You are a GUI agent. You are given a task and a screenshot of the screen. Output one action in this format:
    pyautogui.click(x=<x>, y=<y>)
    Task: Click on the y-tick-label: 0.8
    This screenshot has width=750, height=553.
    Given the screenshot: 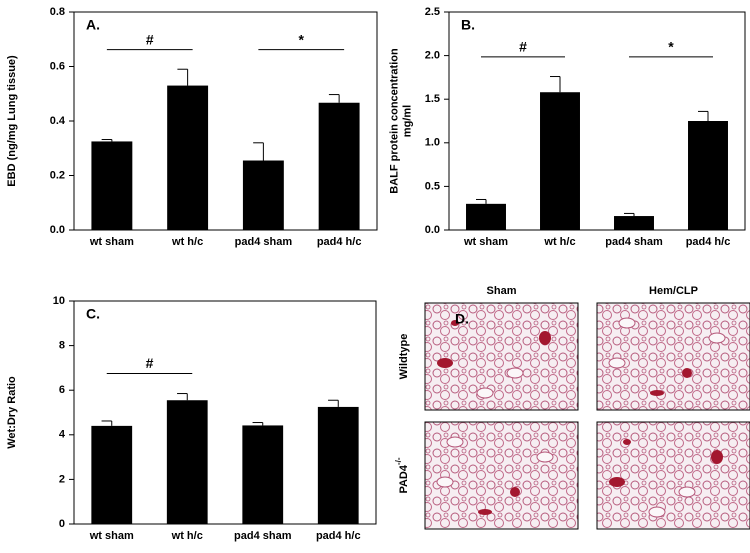 What is the action you would take?
    pyautogui.click(x=57, y=12)
    